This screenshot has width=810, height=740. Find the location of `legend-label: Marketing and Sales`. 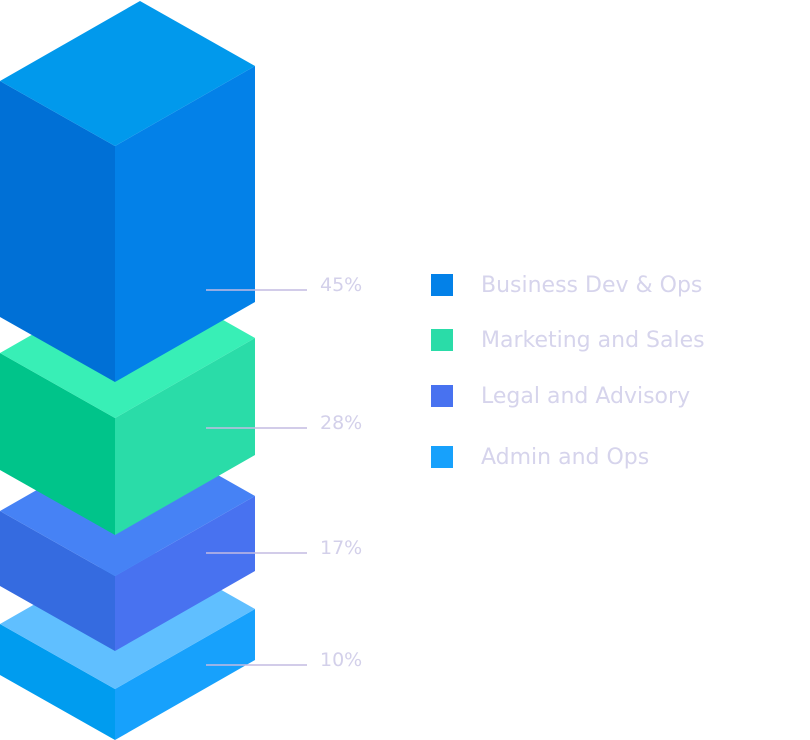

legend-label: Marketing and Sales is located at coordinates (593, 340).